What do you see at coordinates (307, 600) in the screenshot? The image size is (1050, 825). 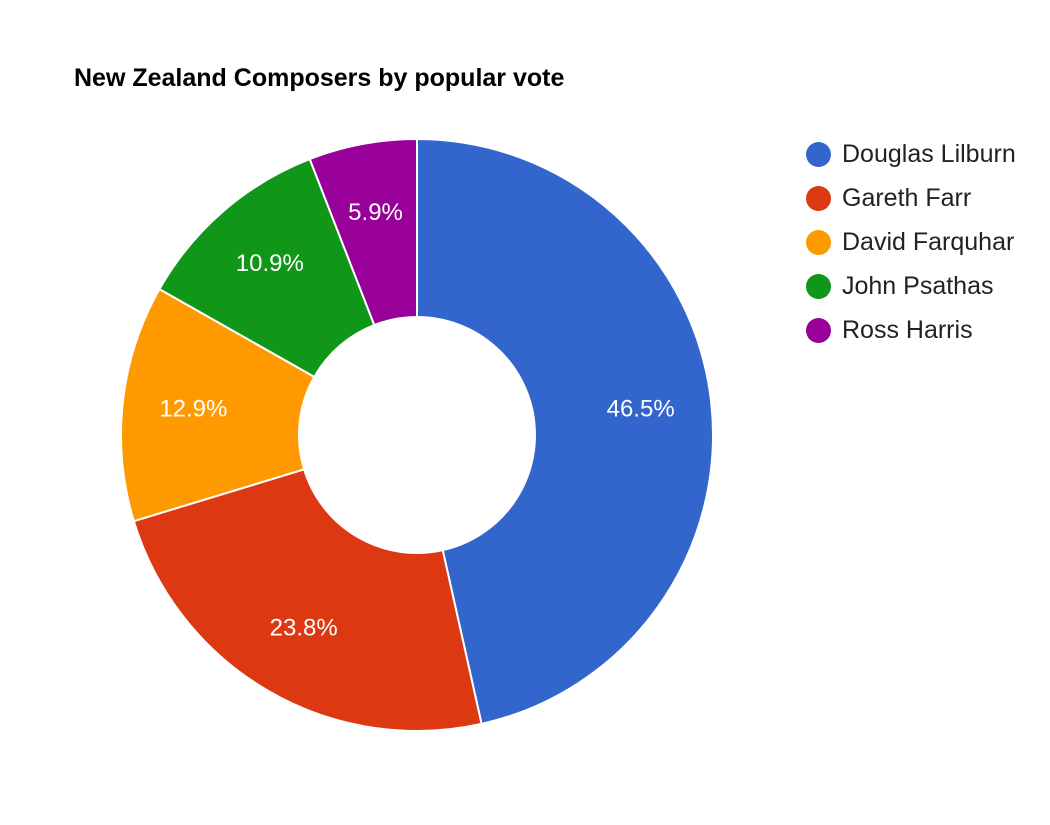 I see `slice-gareth-farr` at bounding box center [307, 600].